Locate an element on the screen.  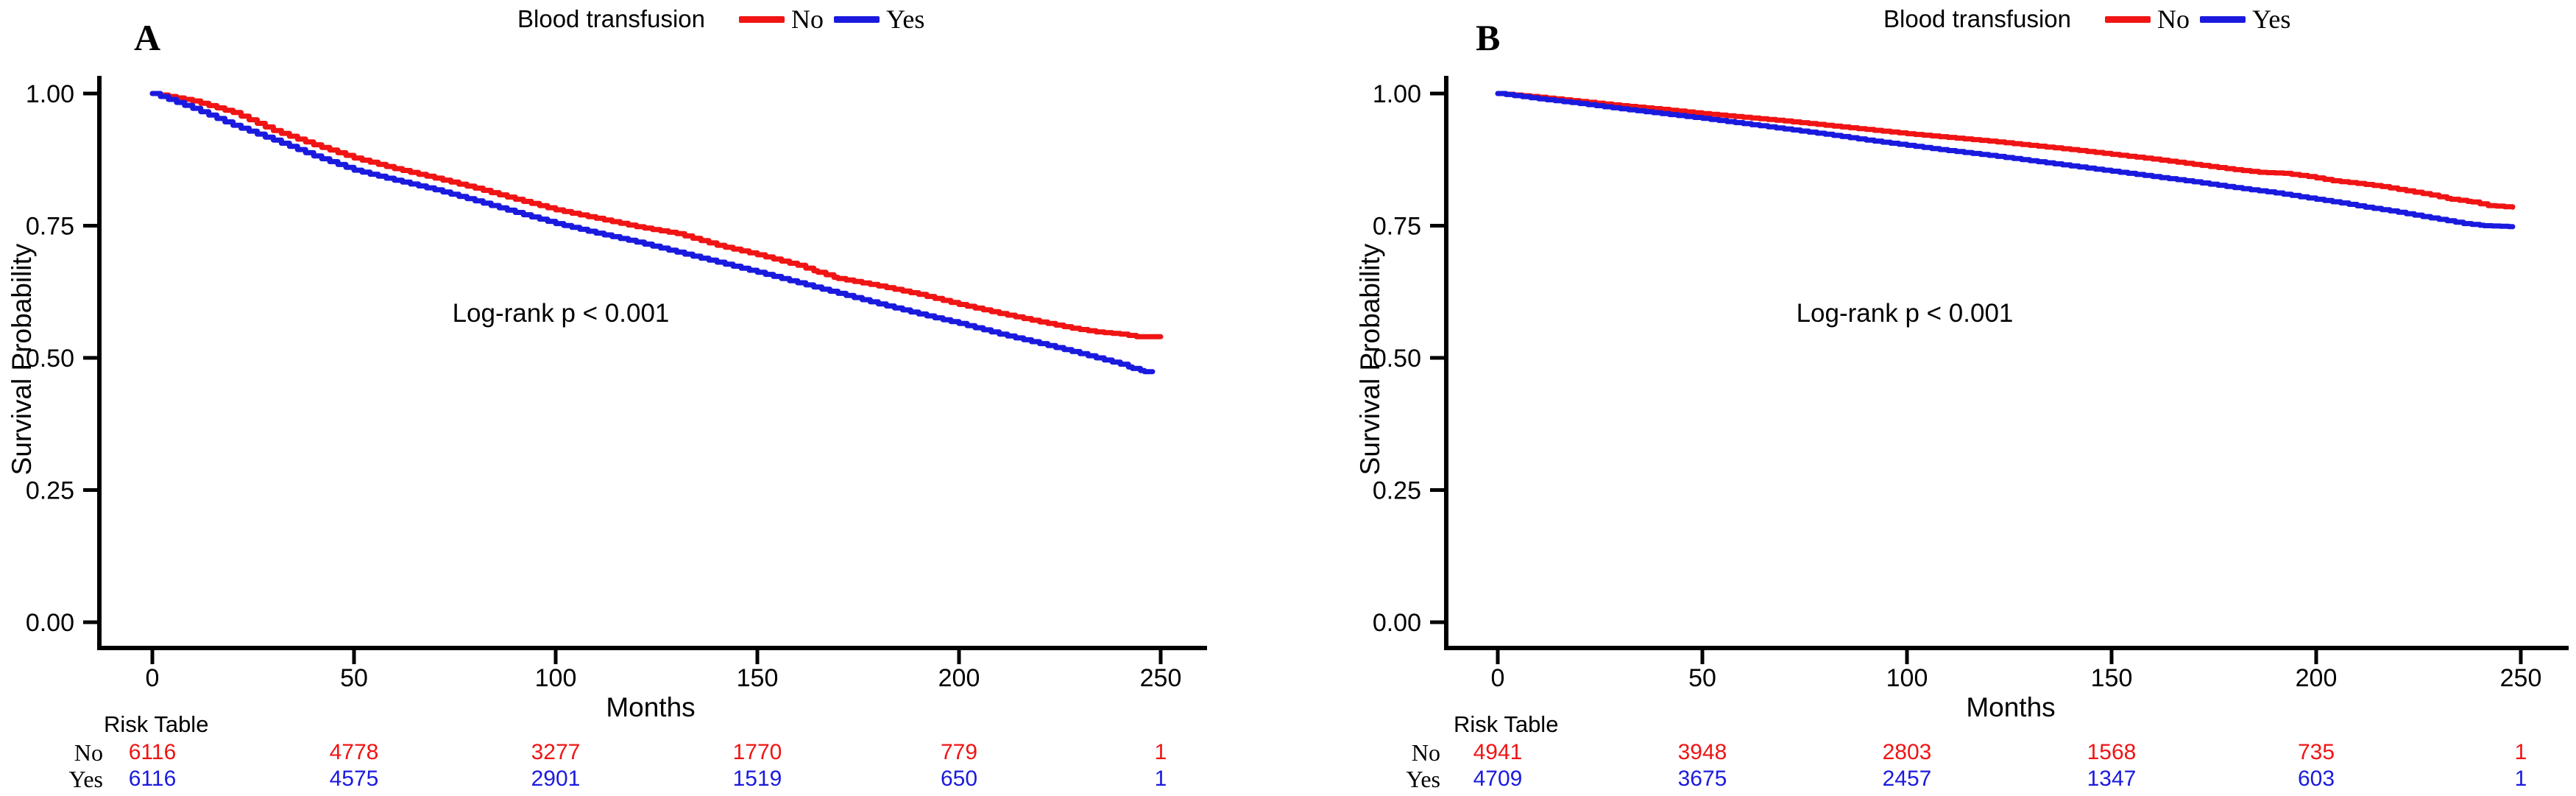
risk-count: 2901 is located at coordinates (556, 779).